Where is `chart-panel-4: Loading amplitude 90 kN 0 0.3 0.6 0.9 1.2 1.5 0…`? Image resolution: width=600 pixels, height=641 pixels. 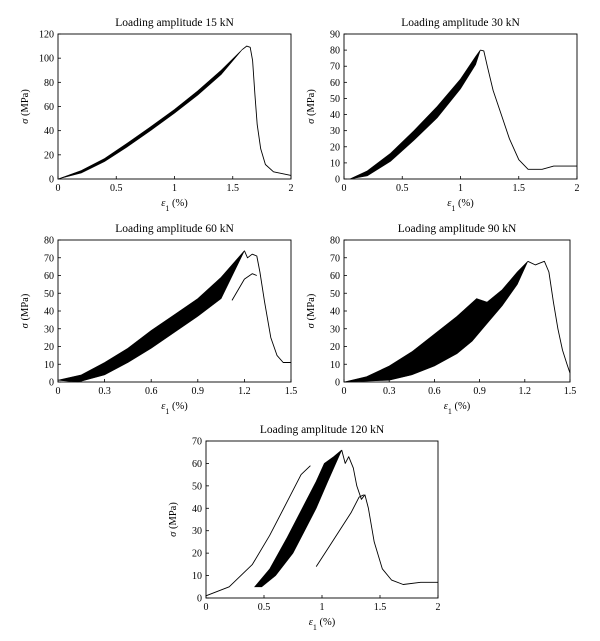 chart-panel-4: Loading amplitude 90 kN 0 0.3 0.6 0.9 1.2 1.5 0… is located at coordinates (441, 319).